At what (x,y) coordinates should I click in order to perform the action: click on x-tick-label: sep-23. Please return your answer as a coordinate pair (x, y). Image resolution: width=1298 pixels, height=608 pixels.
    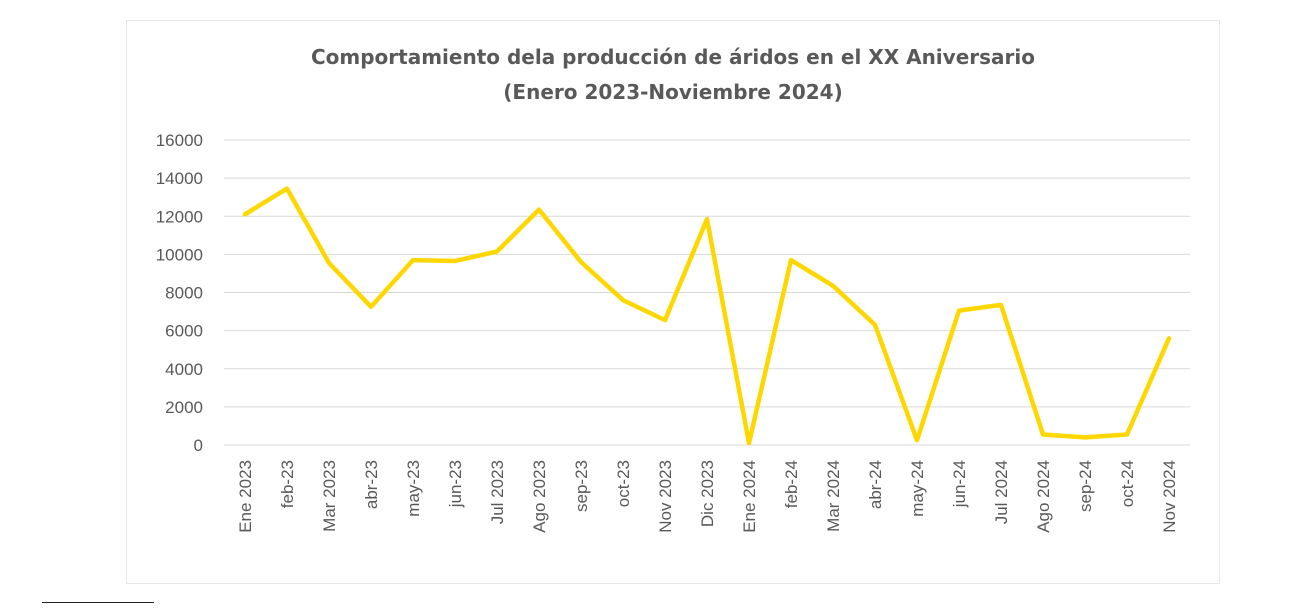
    Looking at the image, I should click on (581, 486).